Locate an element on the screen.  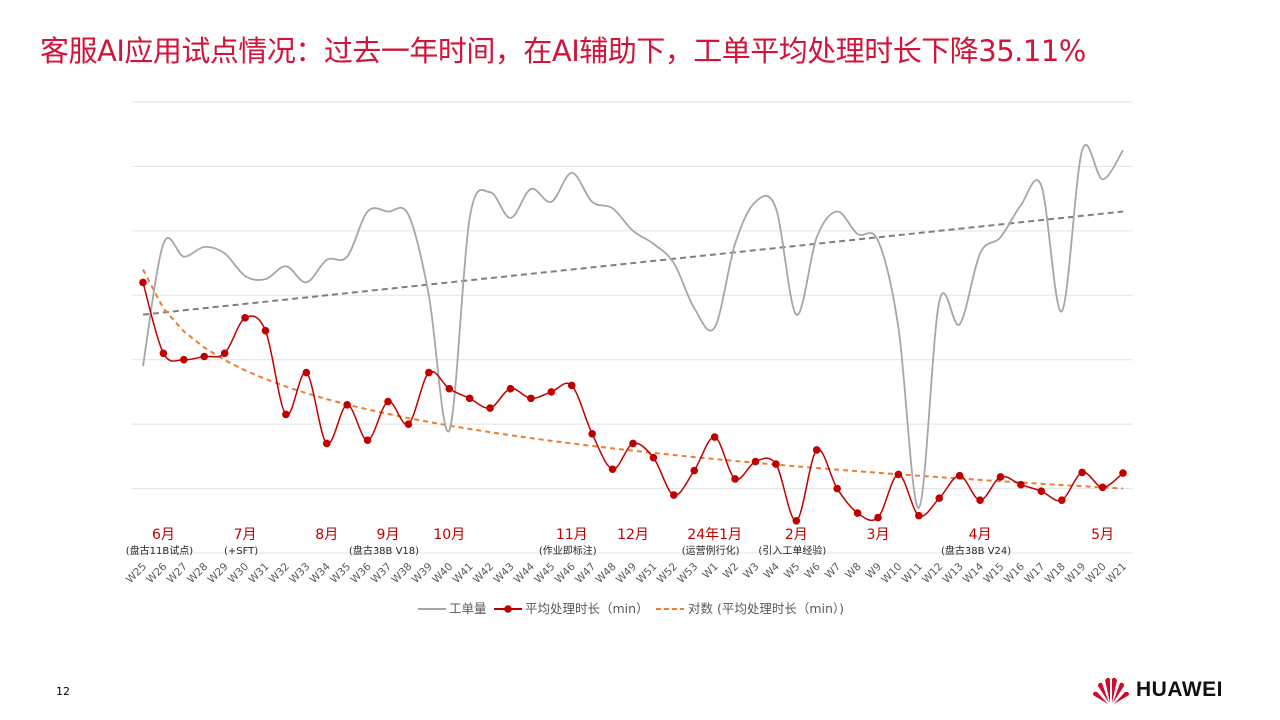
x-tick-label: W5 is located at coordinates (792, 571).